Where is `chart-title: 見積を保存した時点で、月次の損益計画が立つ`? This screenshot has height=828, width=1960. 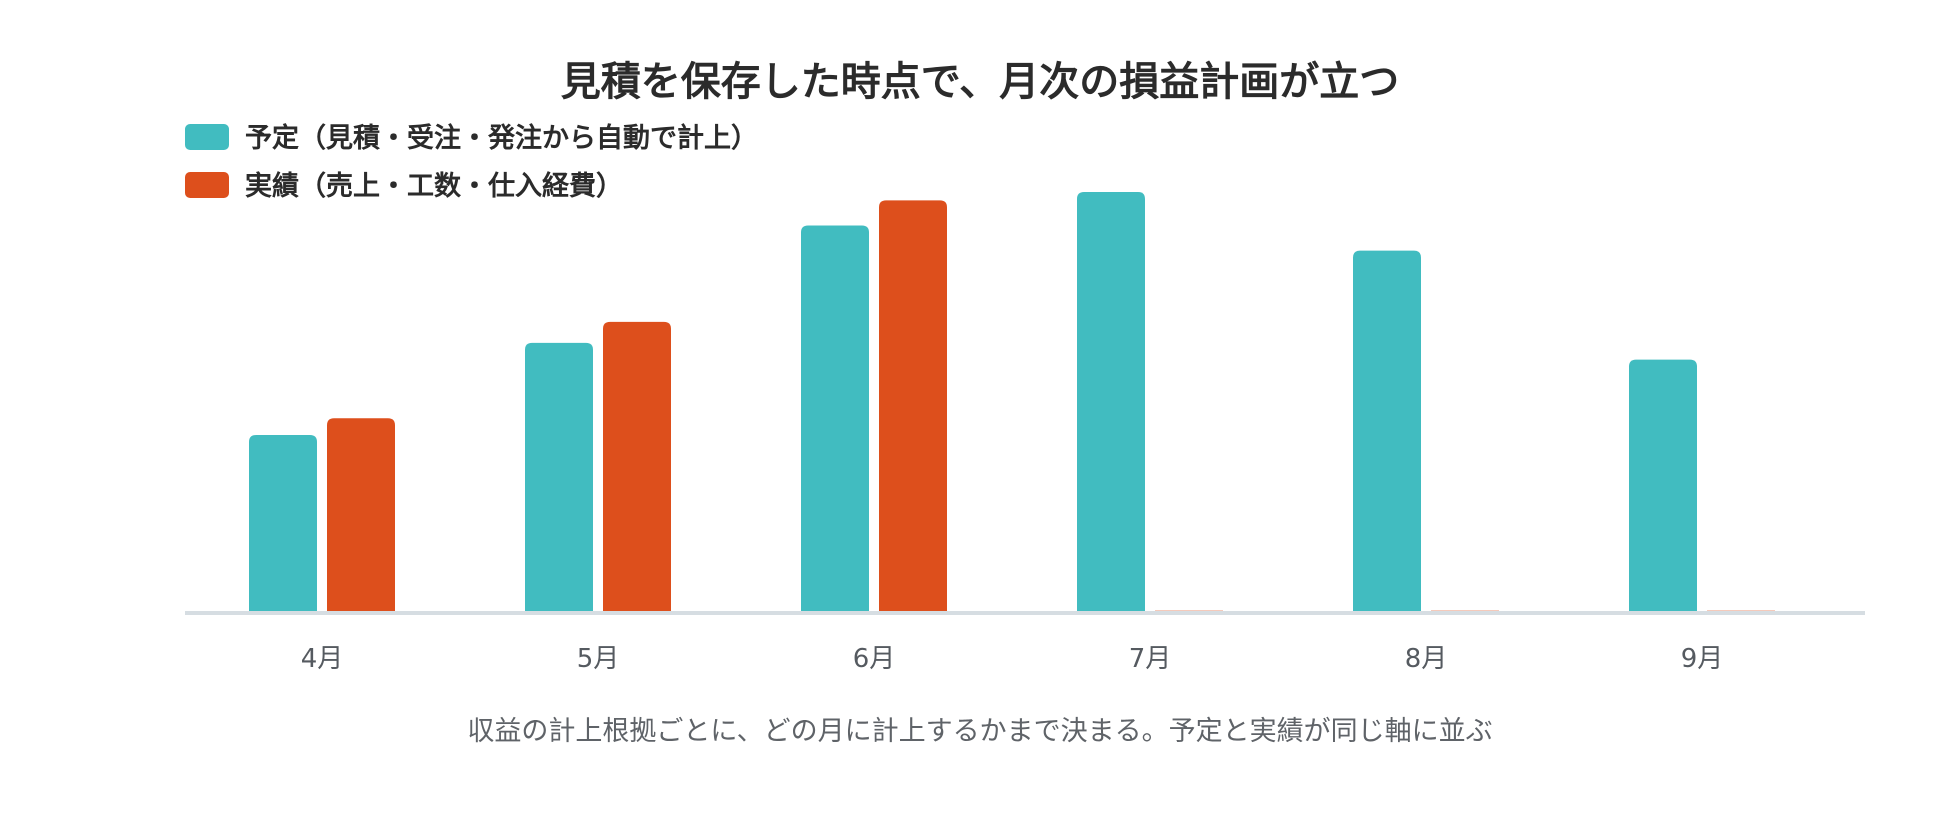 chart-title: 見積を保存した時点で、月次の損益計画が立つ is located at coordinates (980, 82).